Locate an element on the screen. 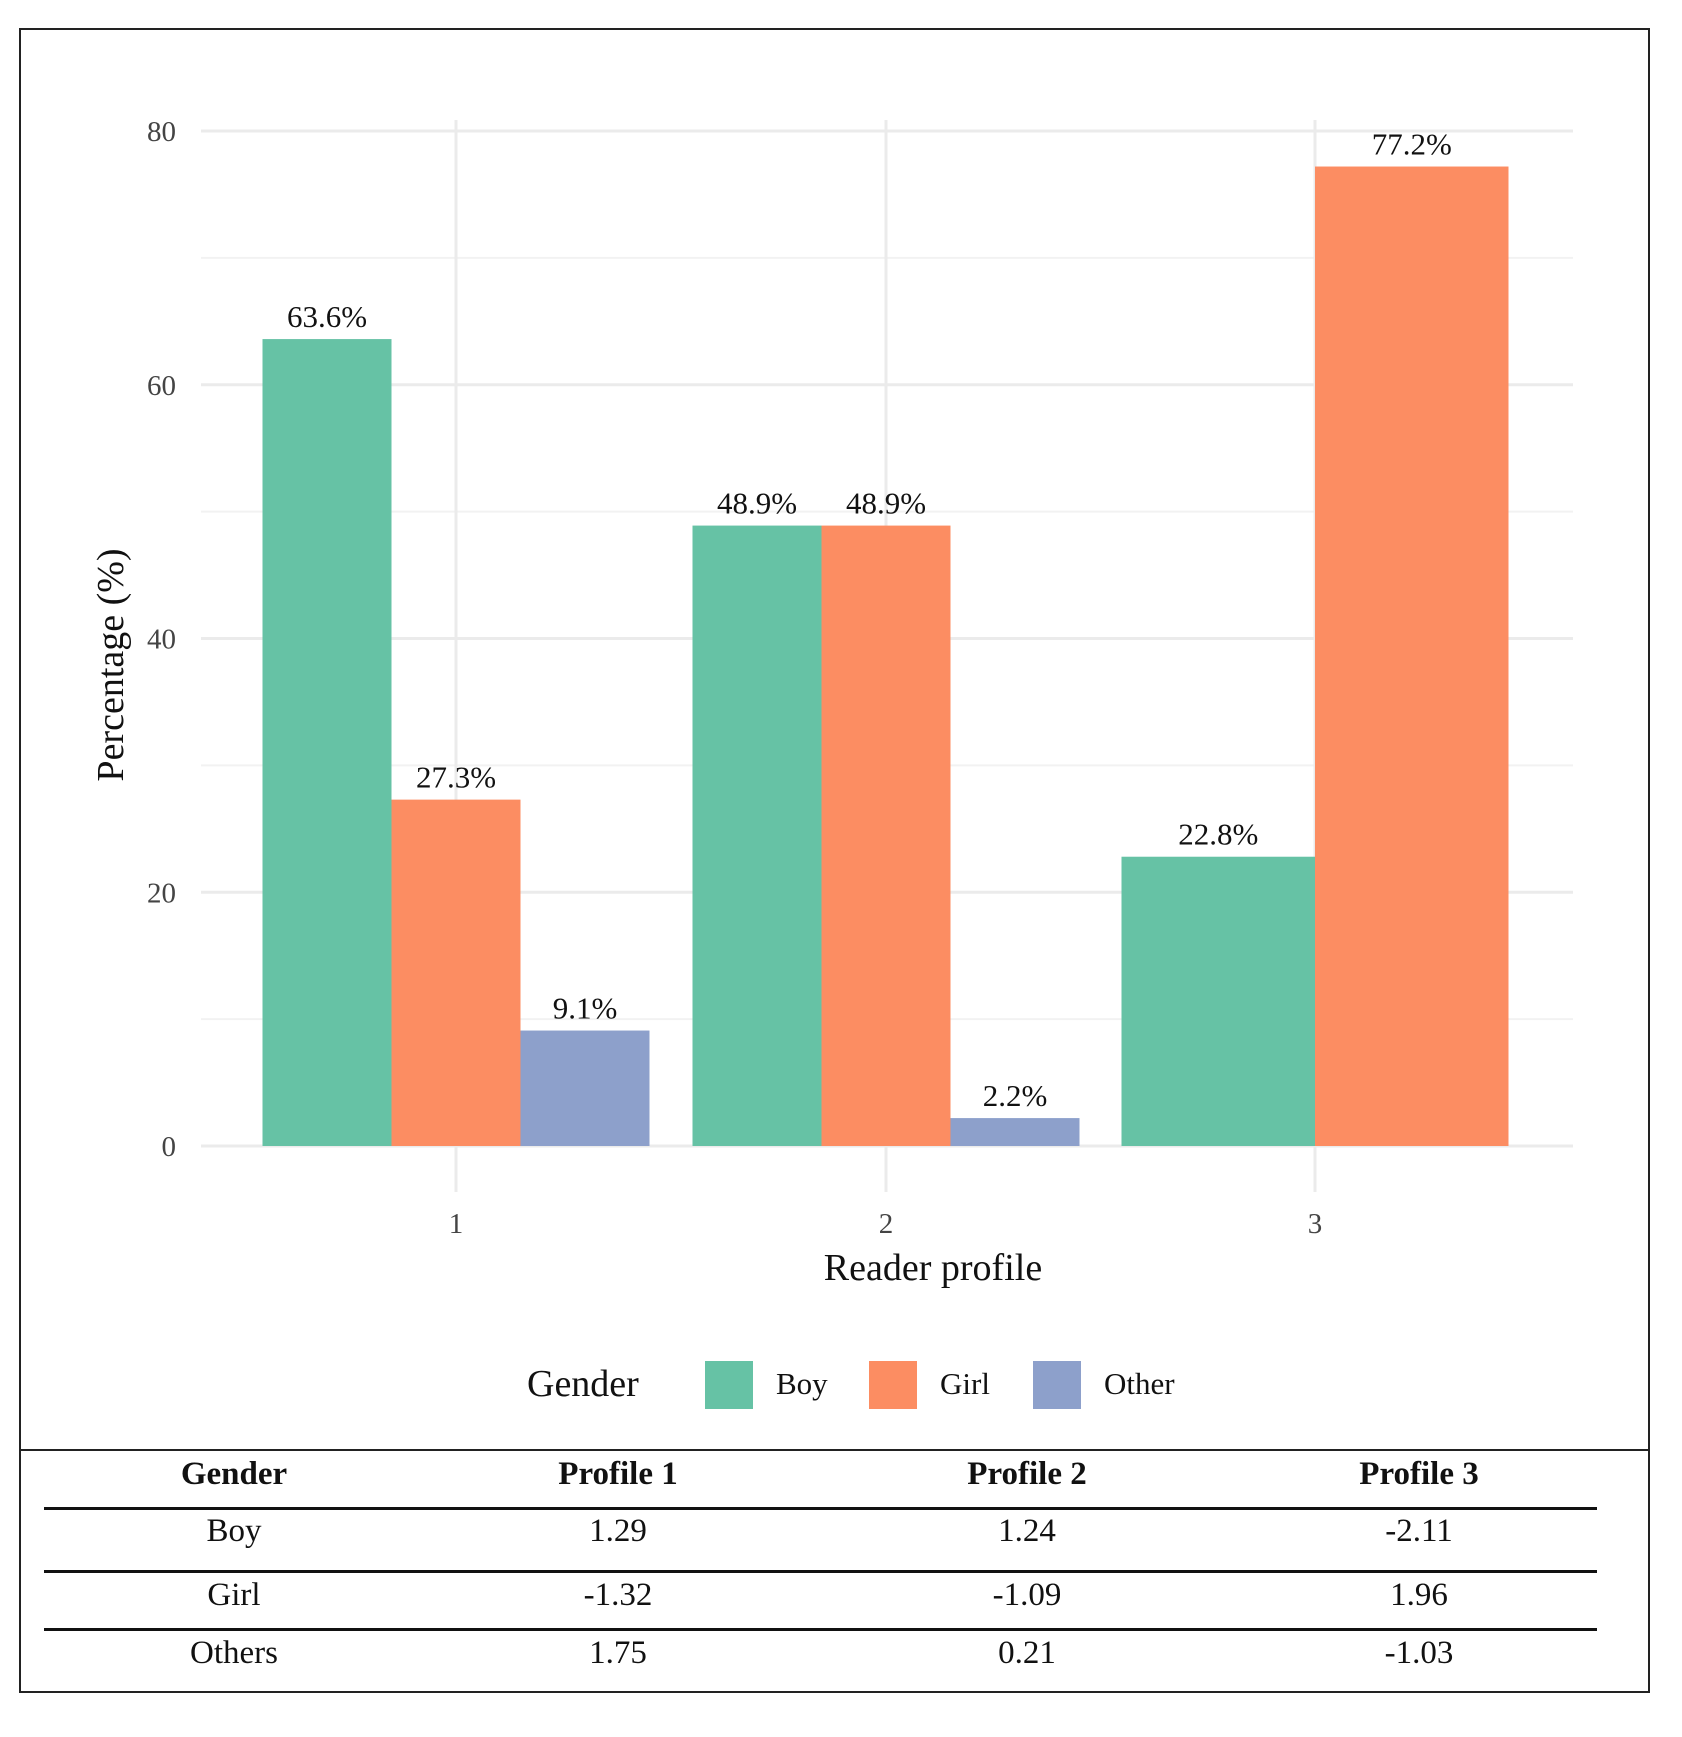 This screenshot has height=1737, width=1682. x-tick-label: 1 is located at coordinates (456, 1224).